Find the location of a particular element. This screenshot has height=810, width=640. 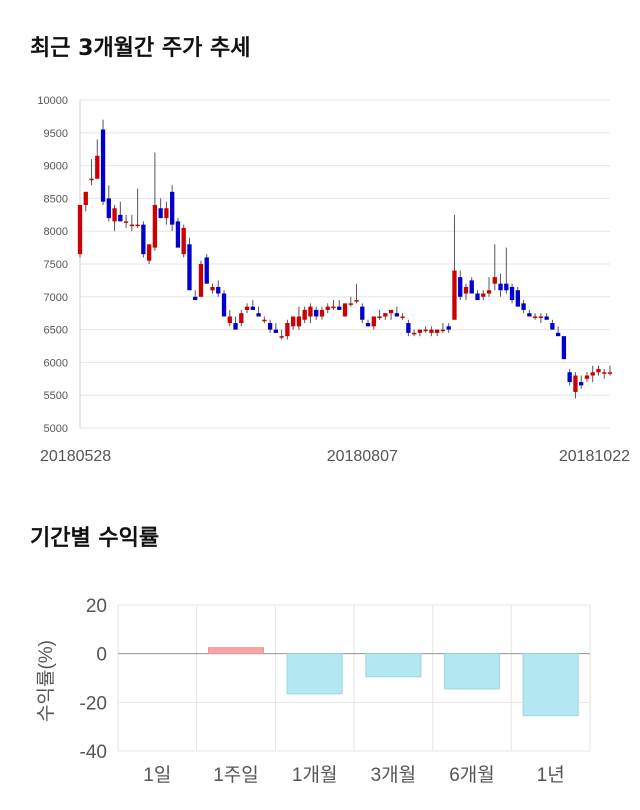

x-category-label: 1일 is located at coordinates (157, 775).